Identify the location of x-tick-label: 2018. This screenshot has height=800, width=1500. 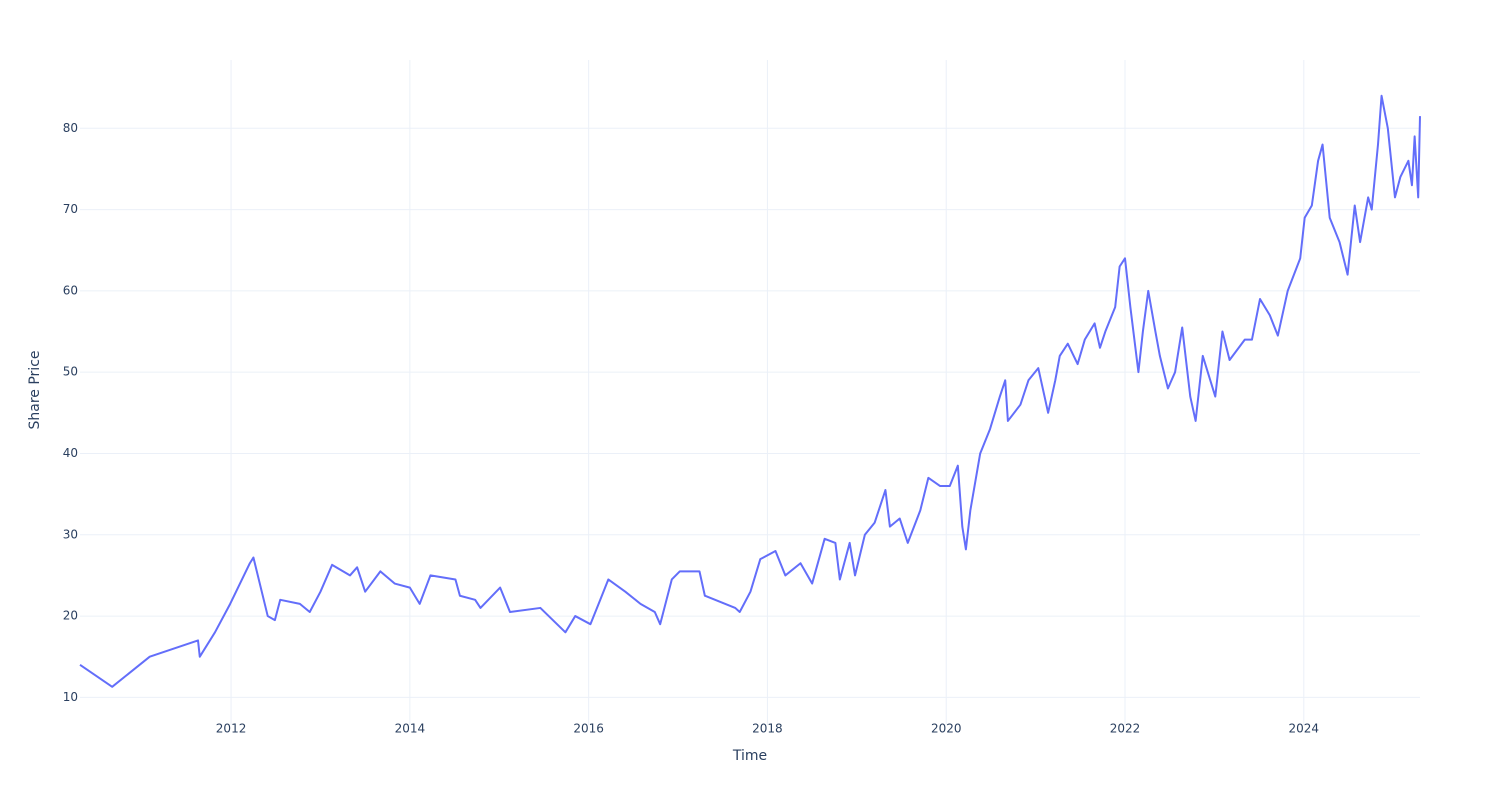
(767, 729).